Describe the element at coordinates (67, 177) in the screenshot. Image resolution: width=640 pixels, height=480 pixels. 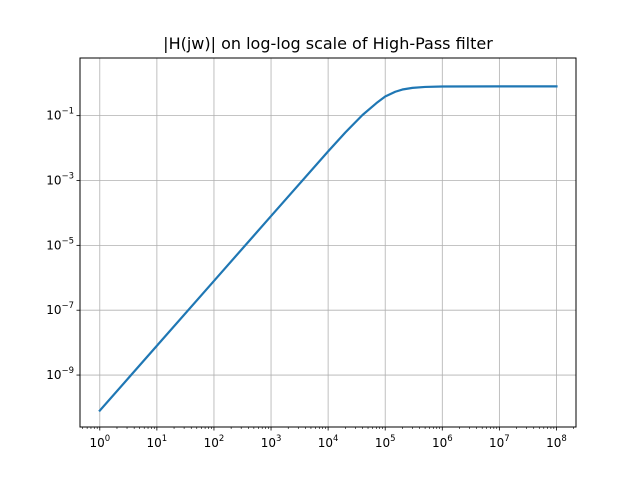
I see `y-tick-label-exponent: −3` at that location.